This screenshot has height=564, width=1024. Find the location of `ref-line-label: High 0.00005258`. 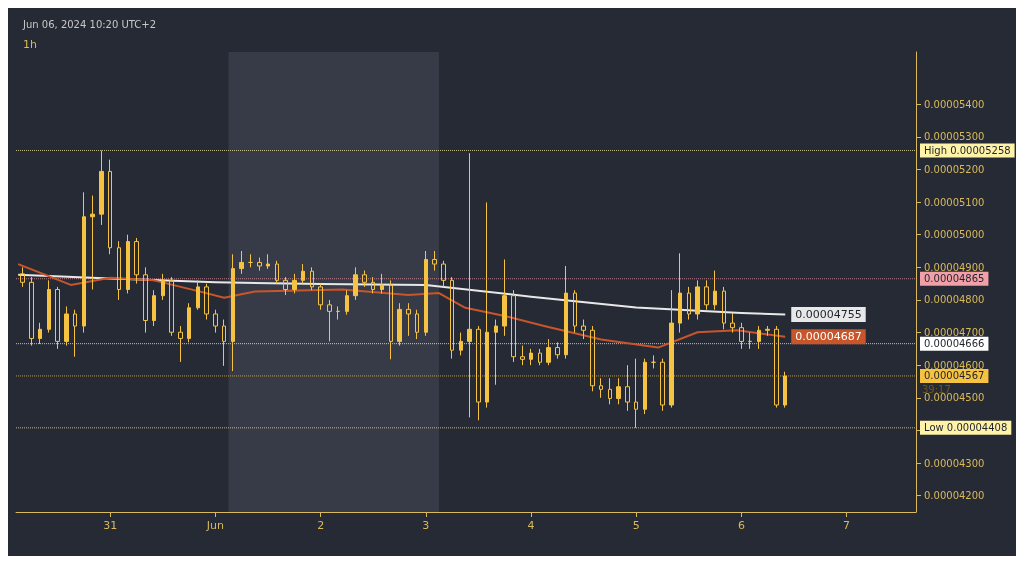

ref-line-label: High 0.00005258 is located at coordinates (967, 151).